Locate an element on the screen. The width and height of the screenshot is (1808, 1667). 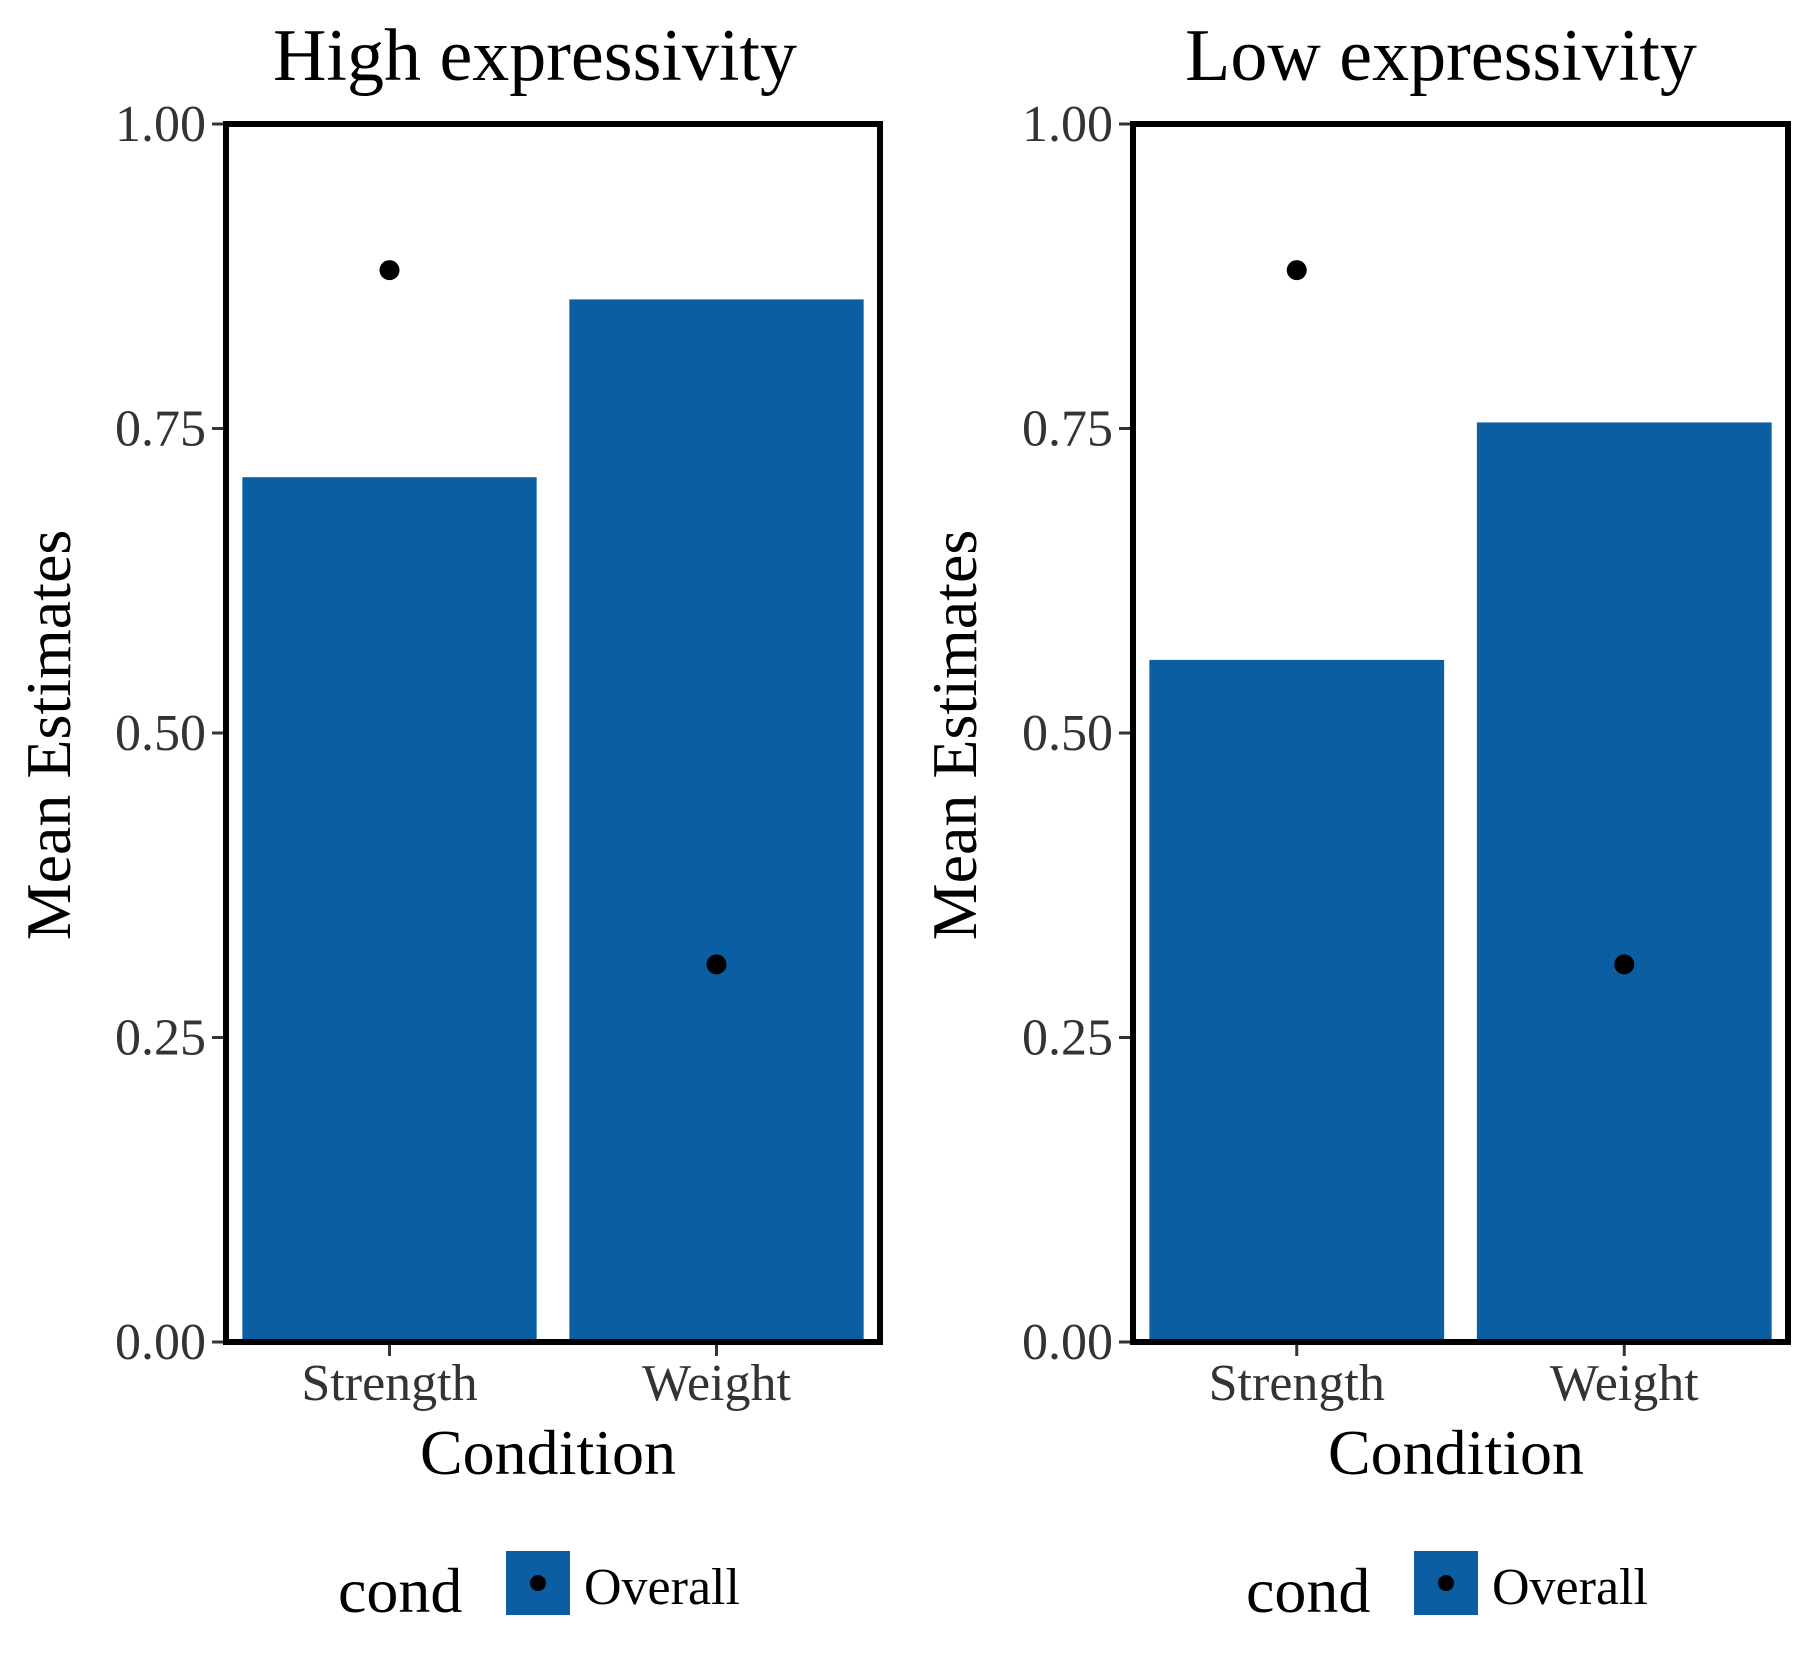
panel-title: Low expressivity is located at coordinates (1441, 56).